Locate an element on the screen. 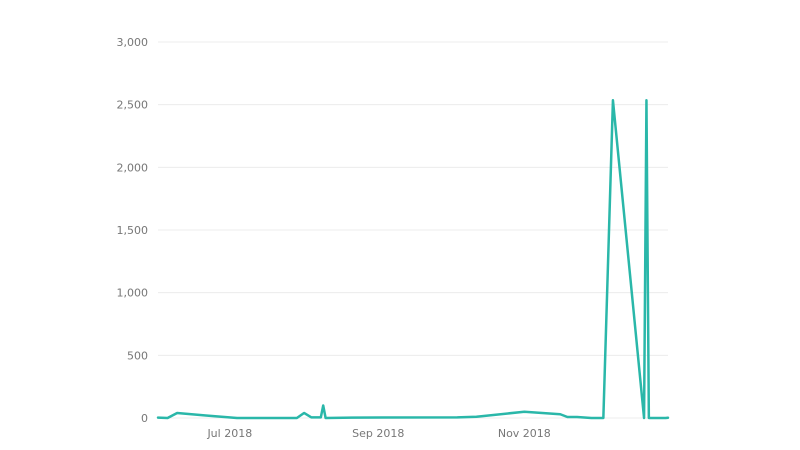  x-tick-label: Nov 2018 is located at coordinates (524, 433).